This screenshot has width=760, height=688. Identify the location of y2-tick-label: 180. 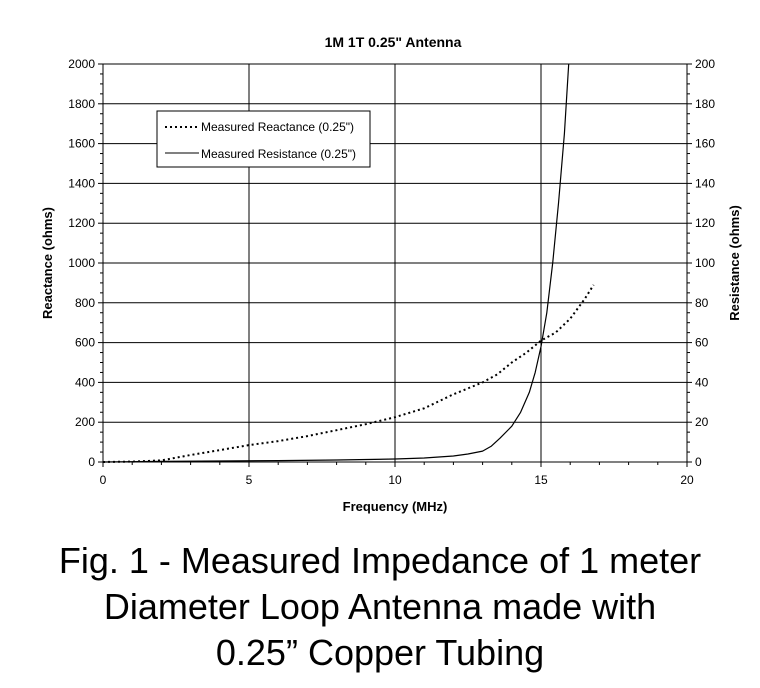
(705, 104).